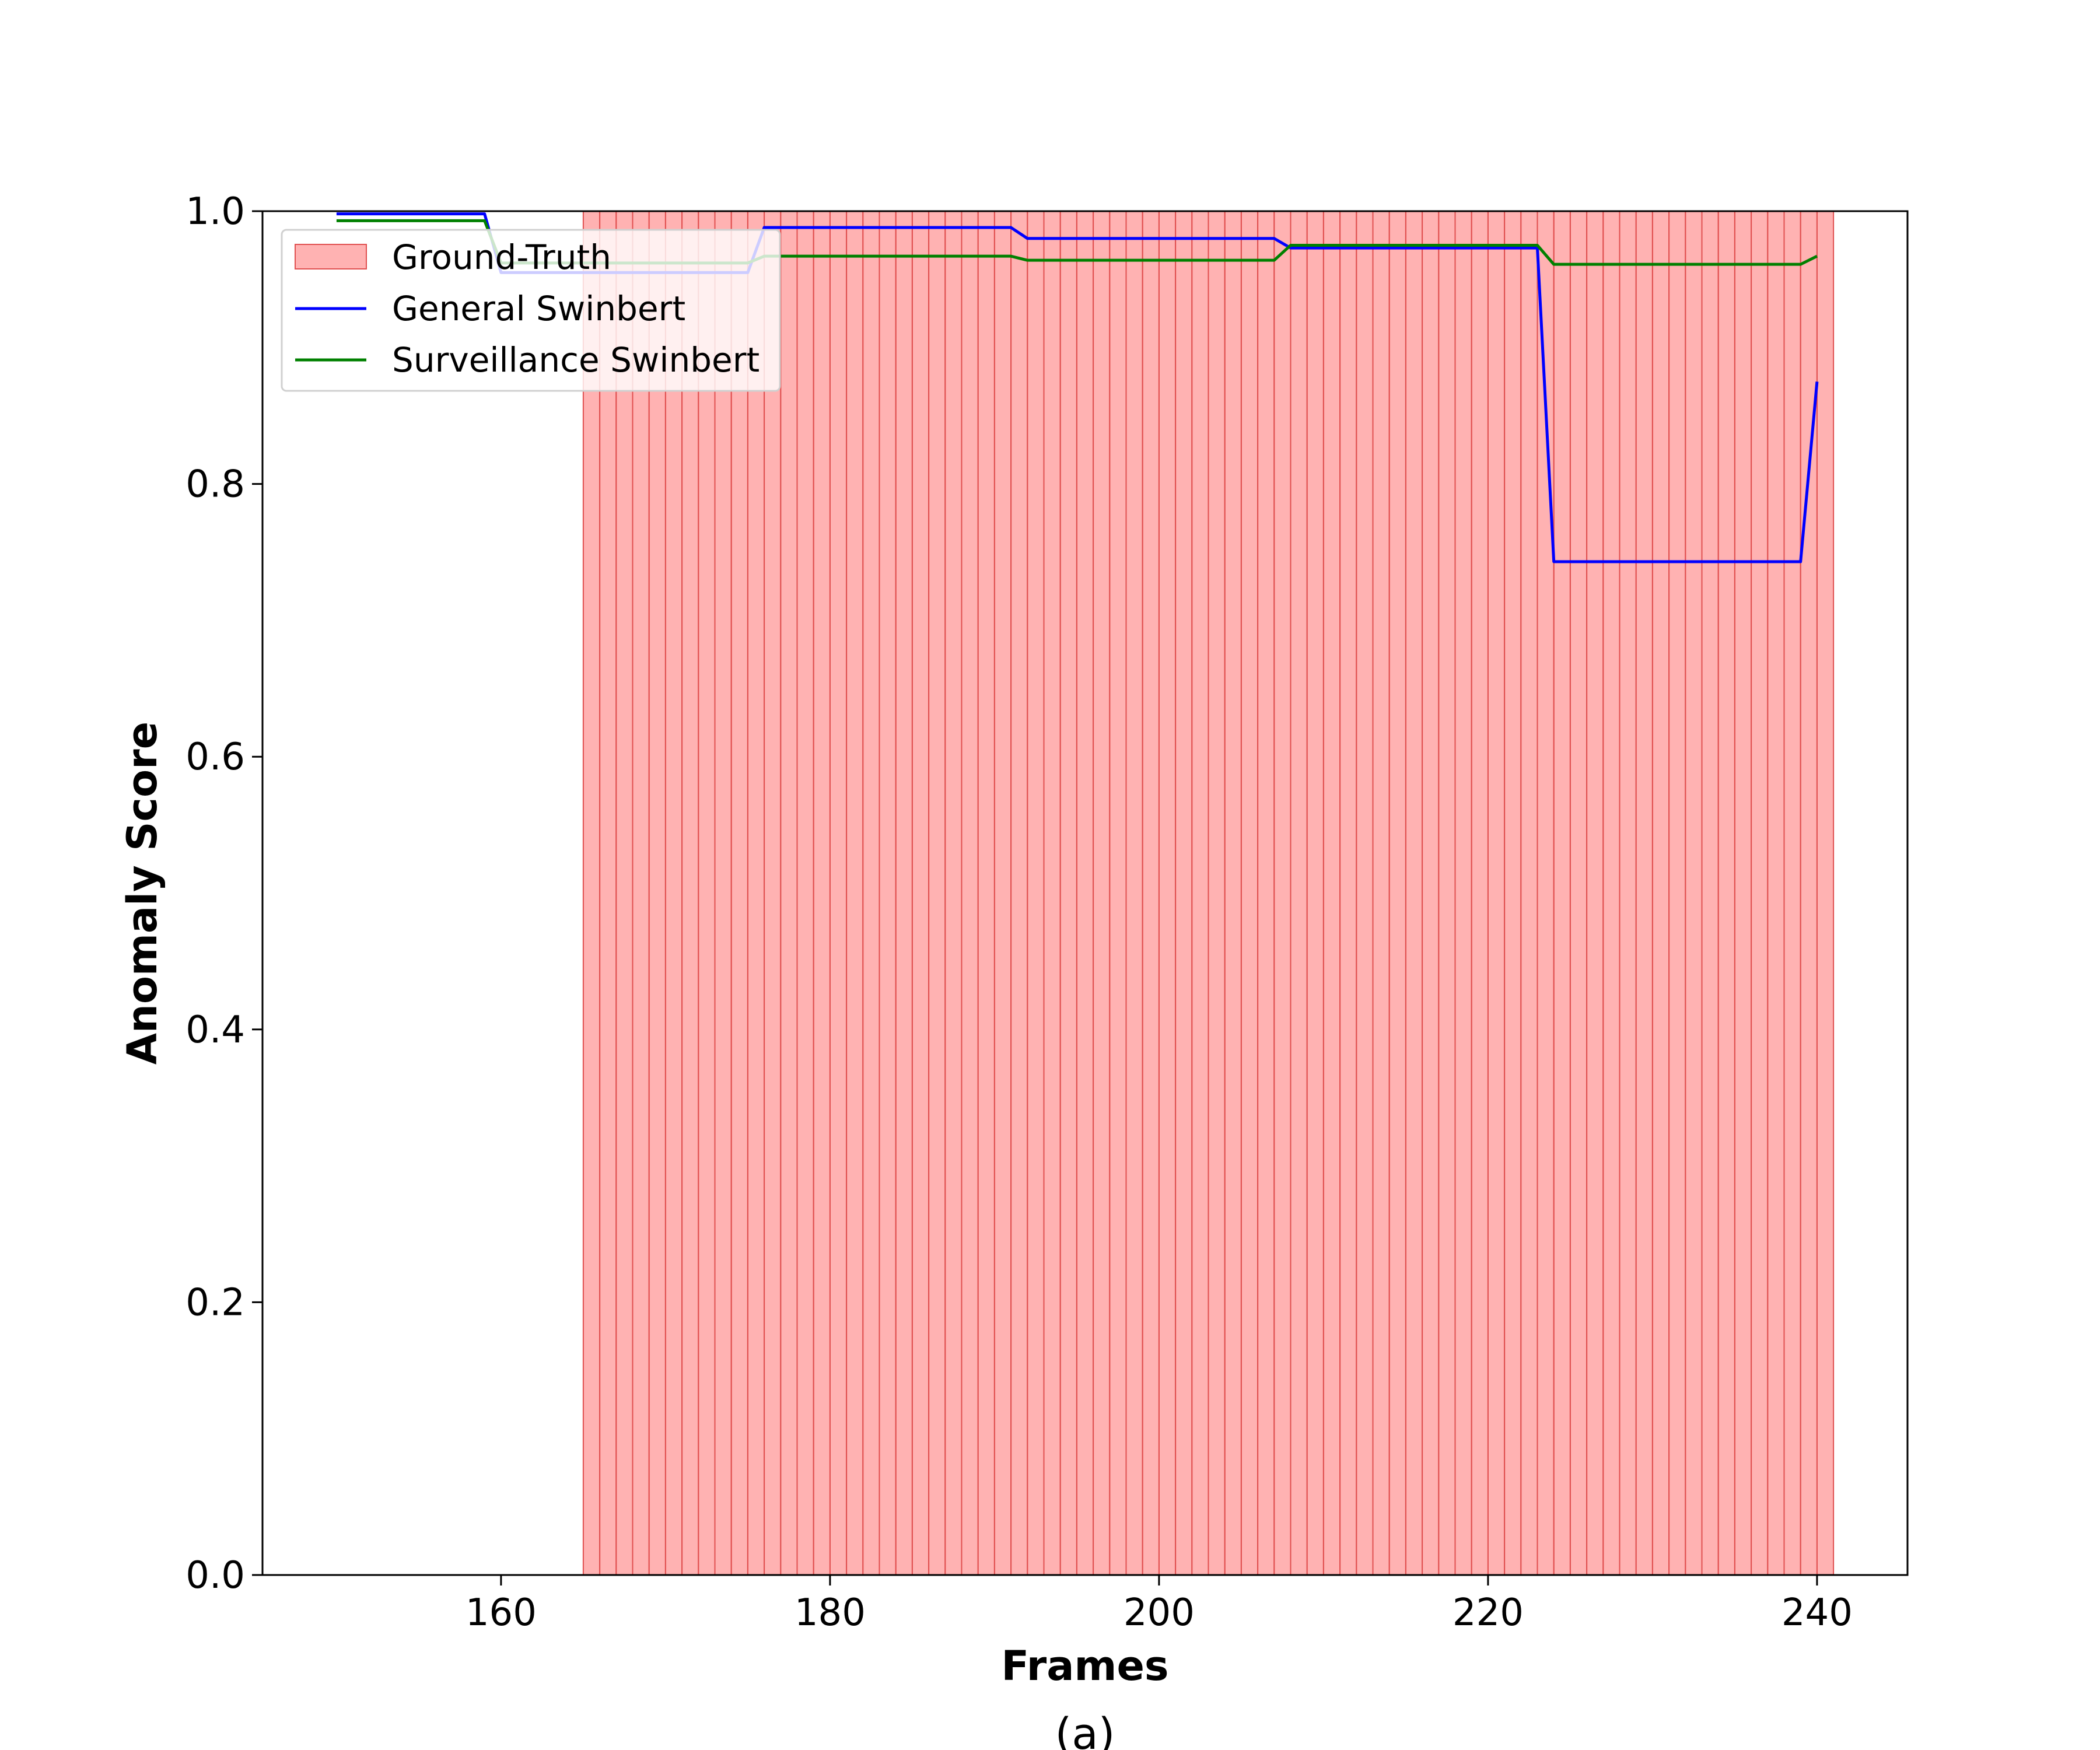 This screenshot has width=2100, height=1750. Describe the element at coordinates (215, 1575) in the screenshot. I see `y-tick-label: 0.0` at that location.